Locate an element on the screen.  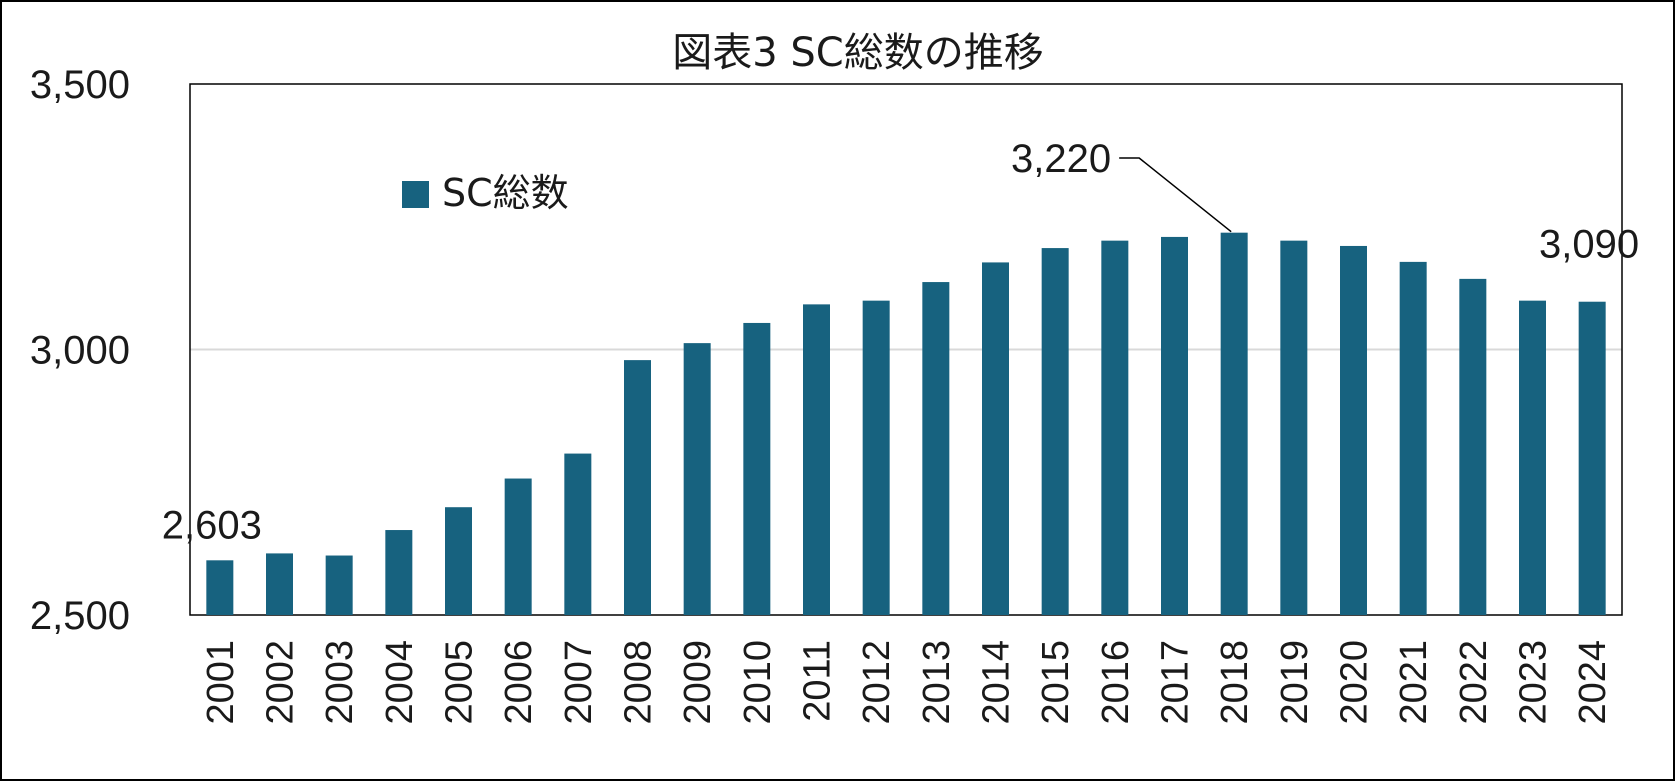
x-tick-label: 2015 is located at coordinates (1056, 682).